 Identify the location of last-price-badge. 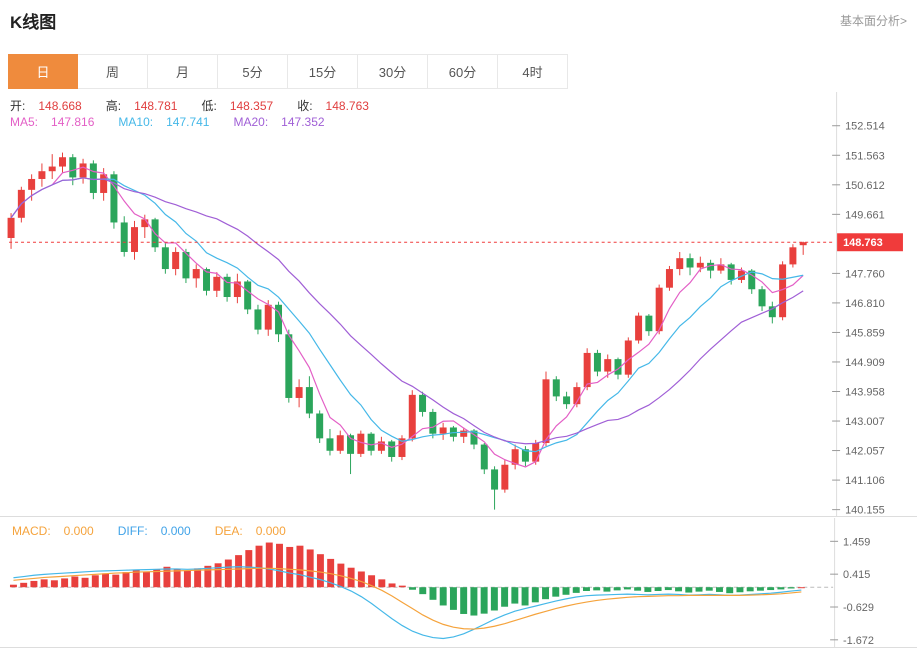
(870, 242).